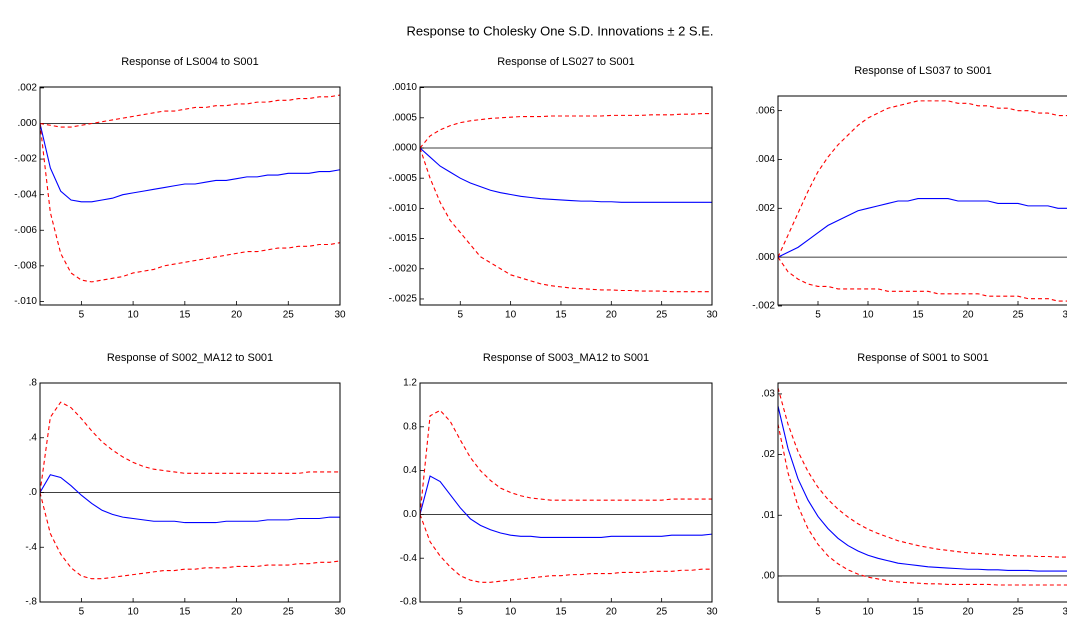  What do you see at coordinates (766, 159) in the screenshot?
I see `y-tick-label: .004` at bounding box center [766, 159].